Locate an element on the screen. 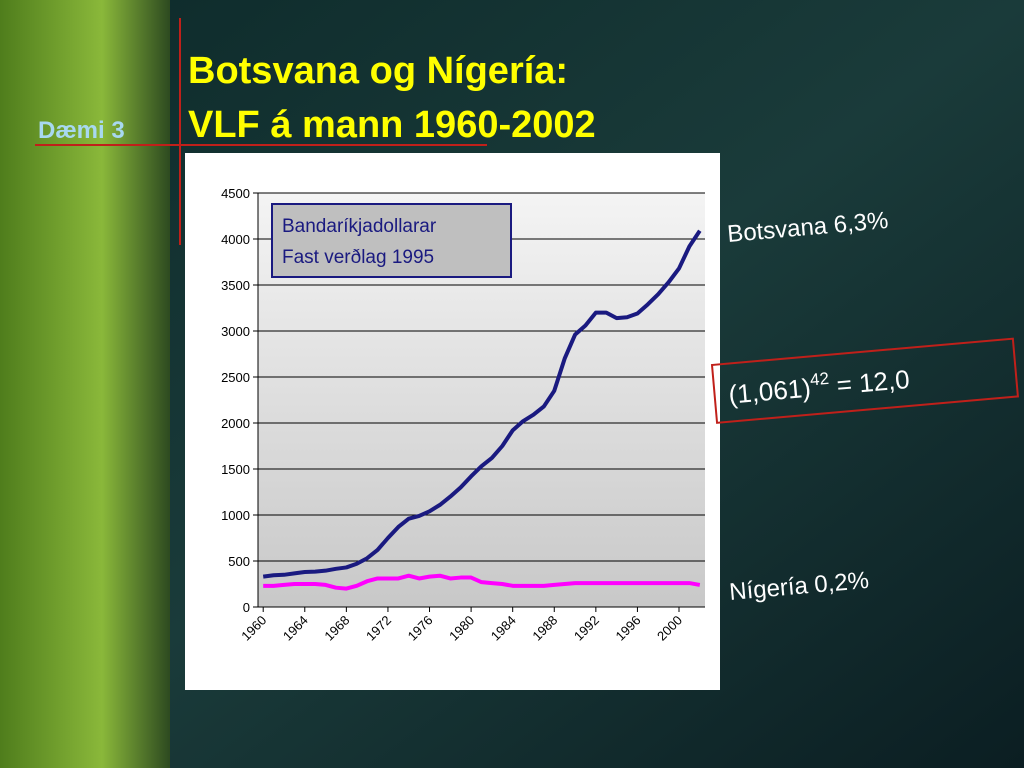 The image size is (1024, 768). note-box is located at coordinates (391, 240).